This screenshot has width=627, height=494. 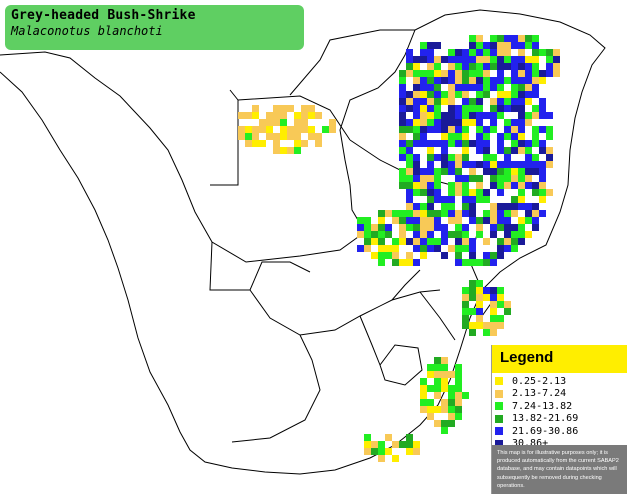 What do you see at coordinates (561, 431) in the screenshot?
I see `legend-item: 21.69-30.86` at bounding box center [561, 431].